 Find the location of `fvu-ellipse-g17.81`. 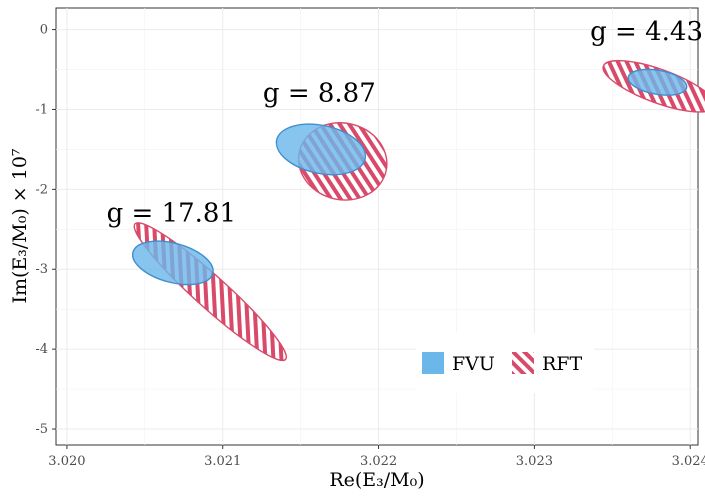

fvu-ellipse-g17.81 is located at coordinates (172, 263).